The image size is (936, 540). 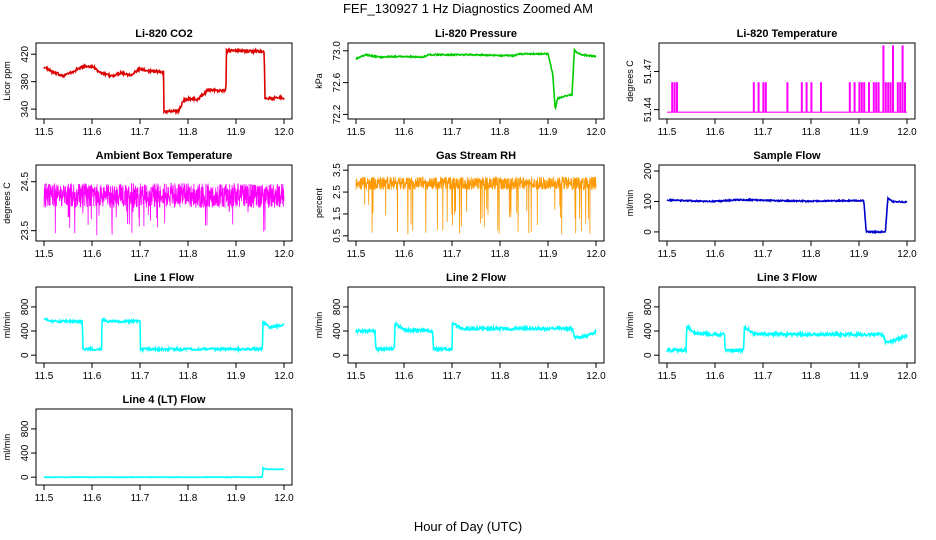 What do you see at coordinates (648, 201) in the screenshot?
I see `y-tick-label: 100` at bounding box center [648, 201].